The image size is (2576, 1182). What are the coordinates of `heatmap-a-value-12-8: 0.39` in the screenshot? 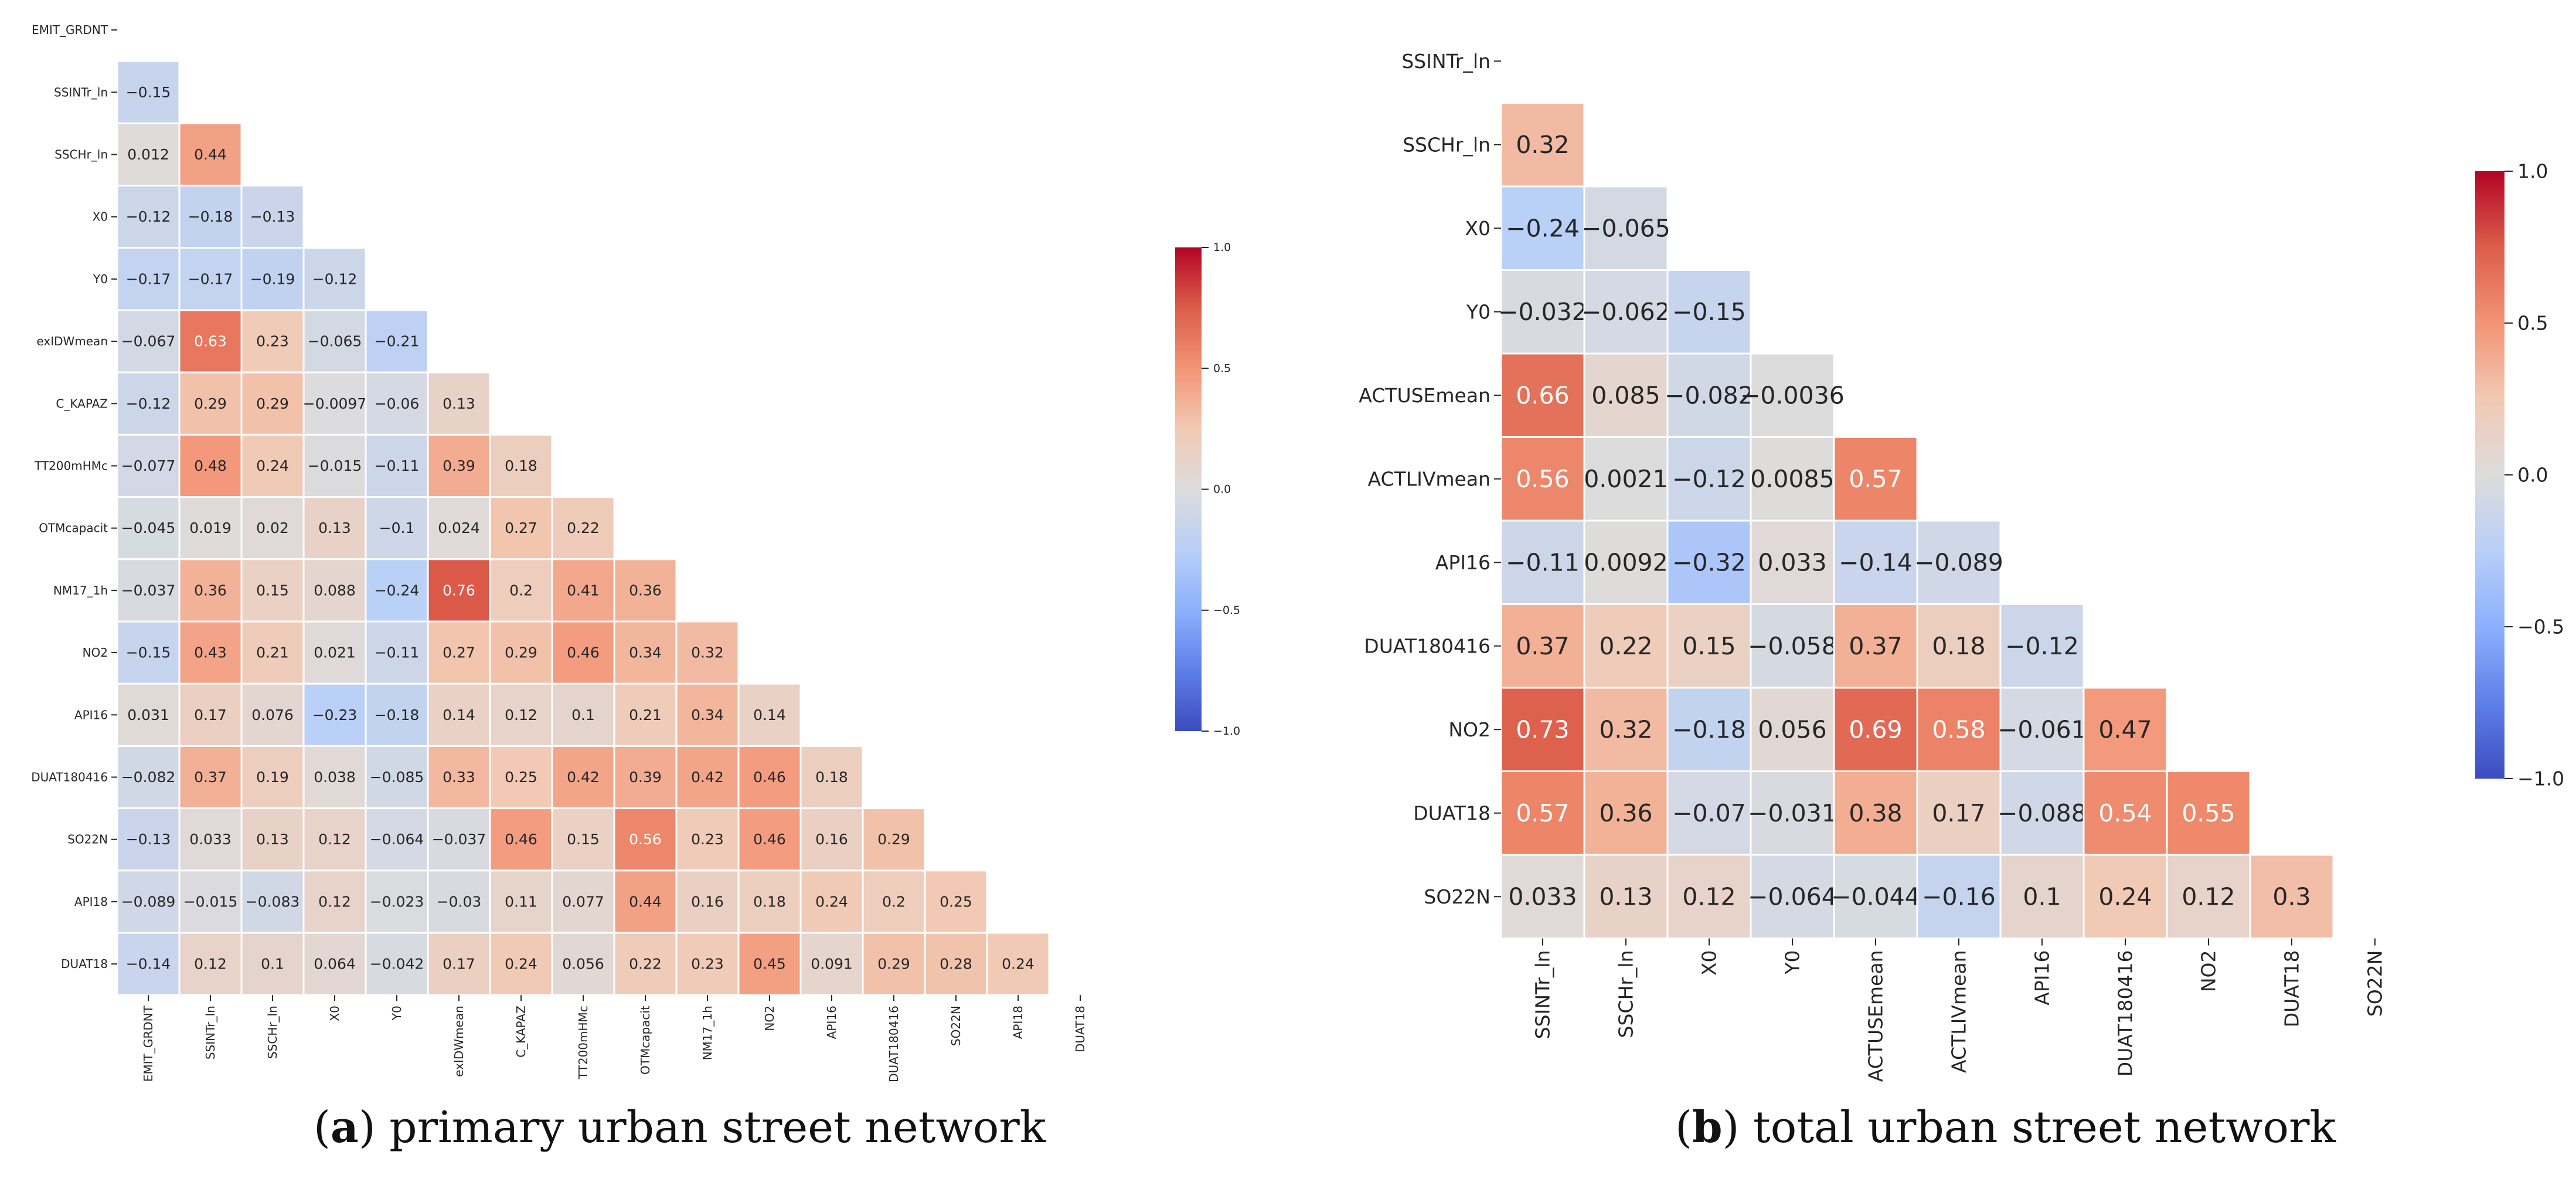 It's located at (645, 778).